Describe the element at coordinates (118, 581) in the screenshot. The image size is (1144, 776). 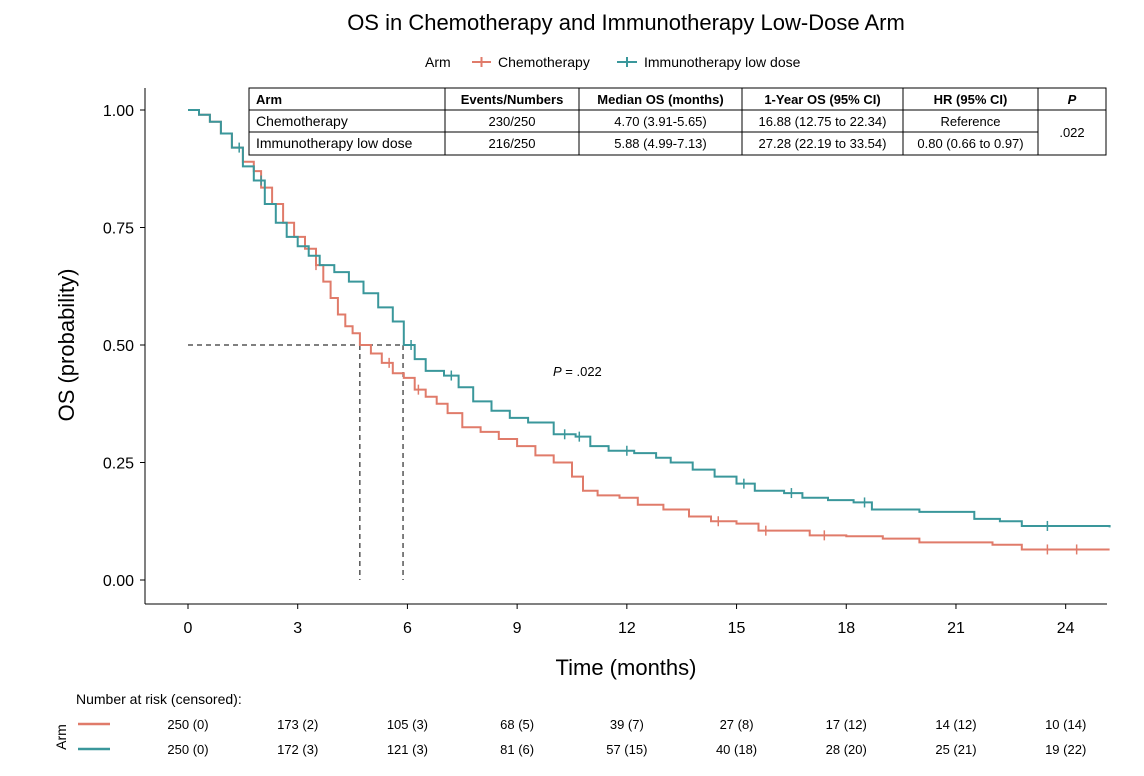
I see `y-tick-label: 0.00` at that location.